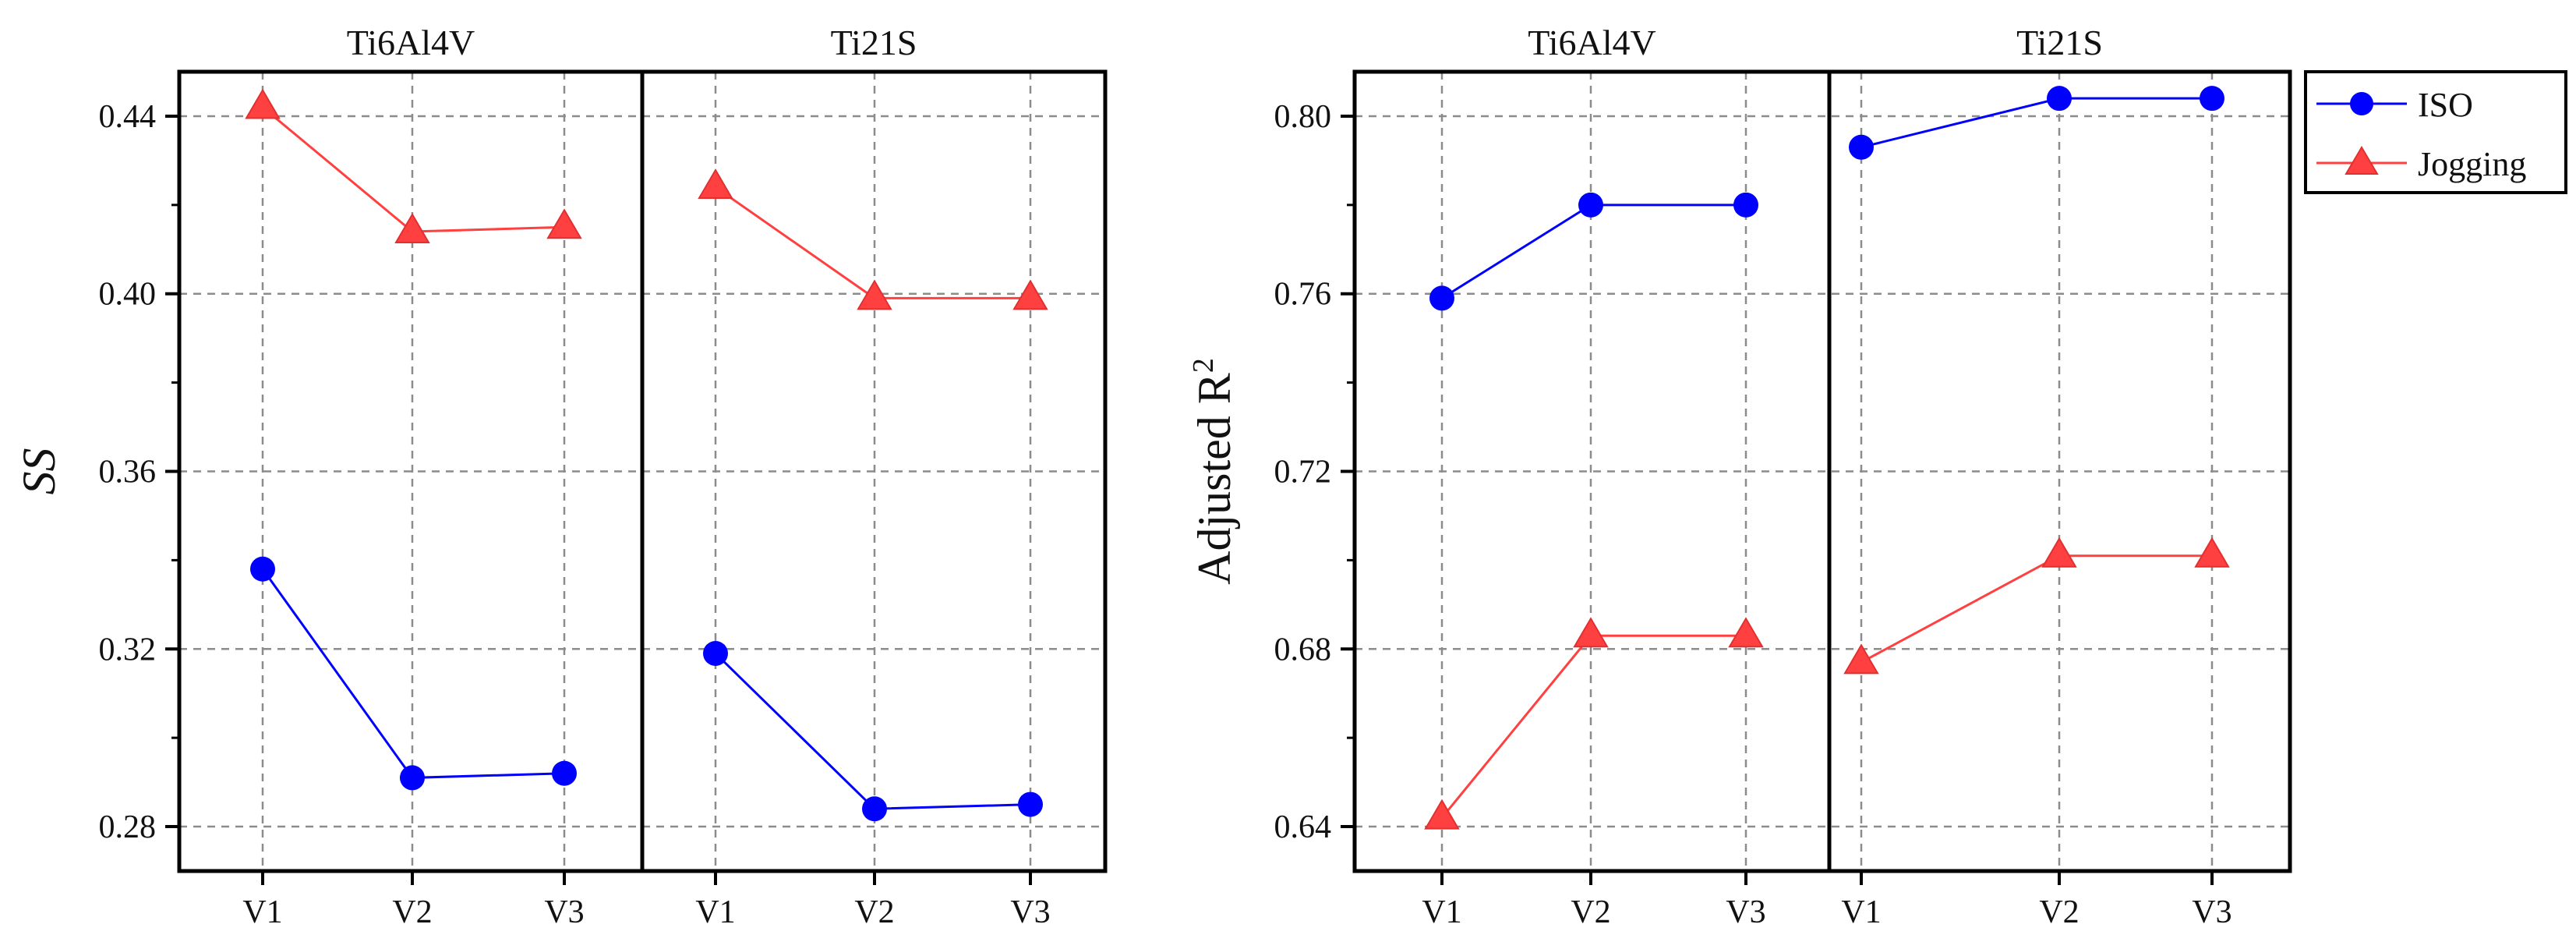 Image resolution: width=2576 pixels, height=949 pixels. What do you see at coordinates (128, 827) in the screenshot?
I see `y-tick-label: 0.28` at bounding box center [128, 827].